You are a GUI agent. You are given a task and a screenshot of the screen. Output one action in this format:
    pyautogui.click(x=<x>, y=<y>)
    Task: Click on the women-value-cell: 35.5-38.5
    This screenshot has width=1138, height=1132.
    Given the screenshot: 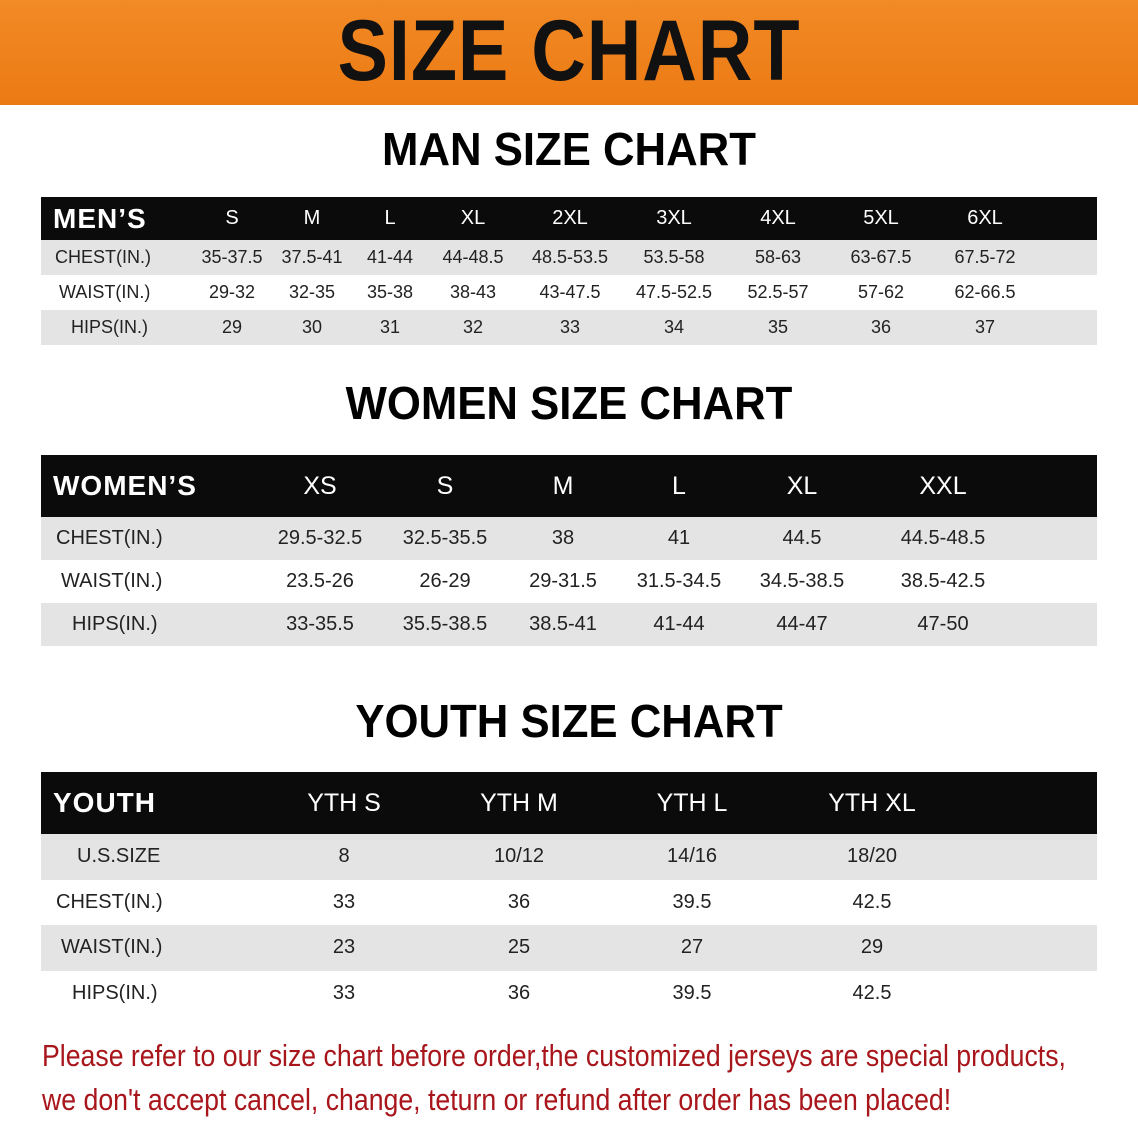 What is the action you would take?
    pyautogui.click(x=445, y=624)
    